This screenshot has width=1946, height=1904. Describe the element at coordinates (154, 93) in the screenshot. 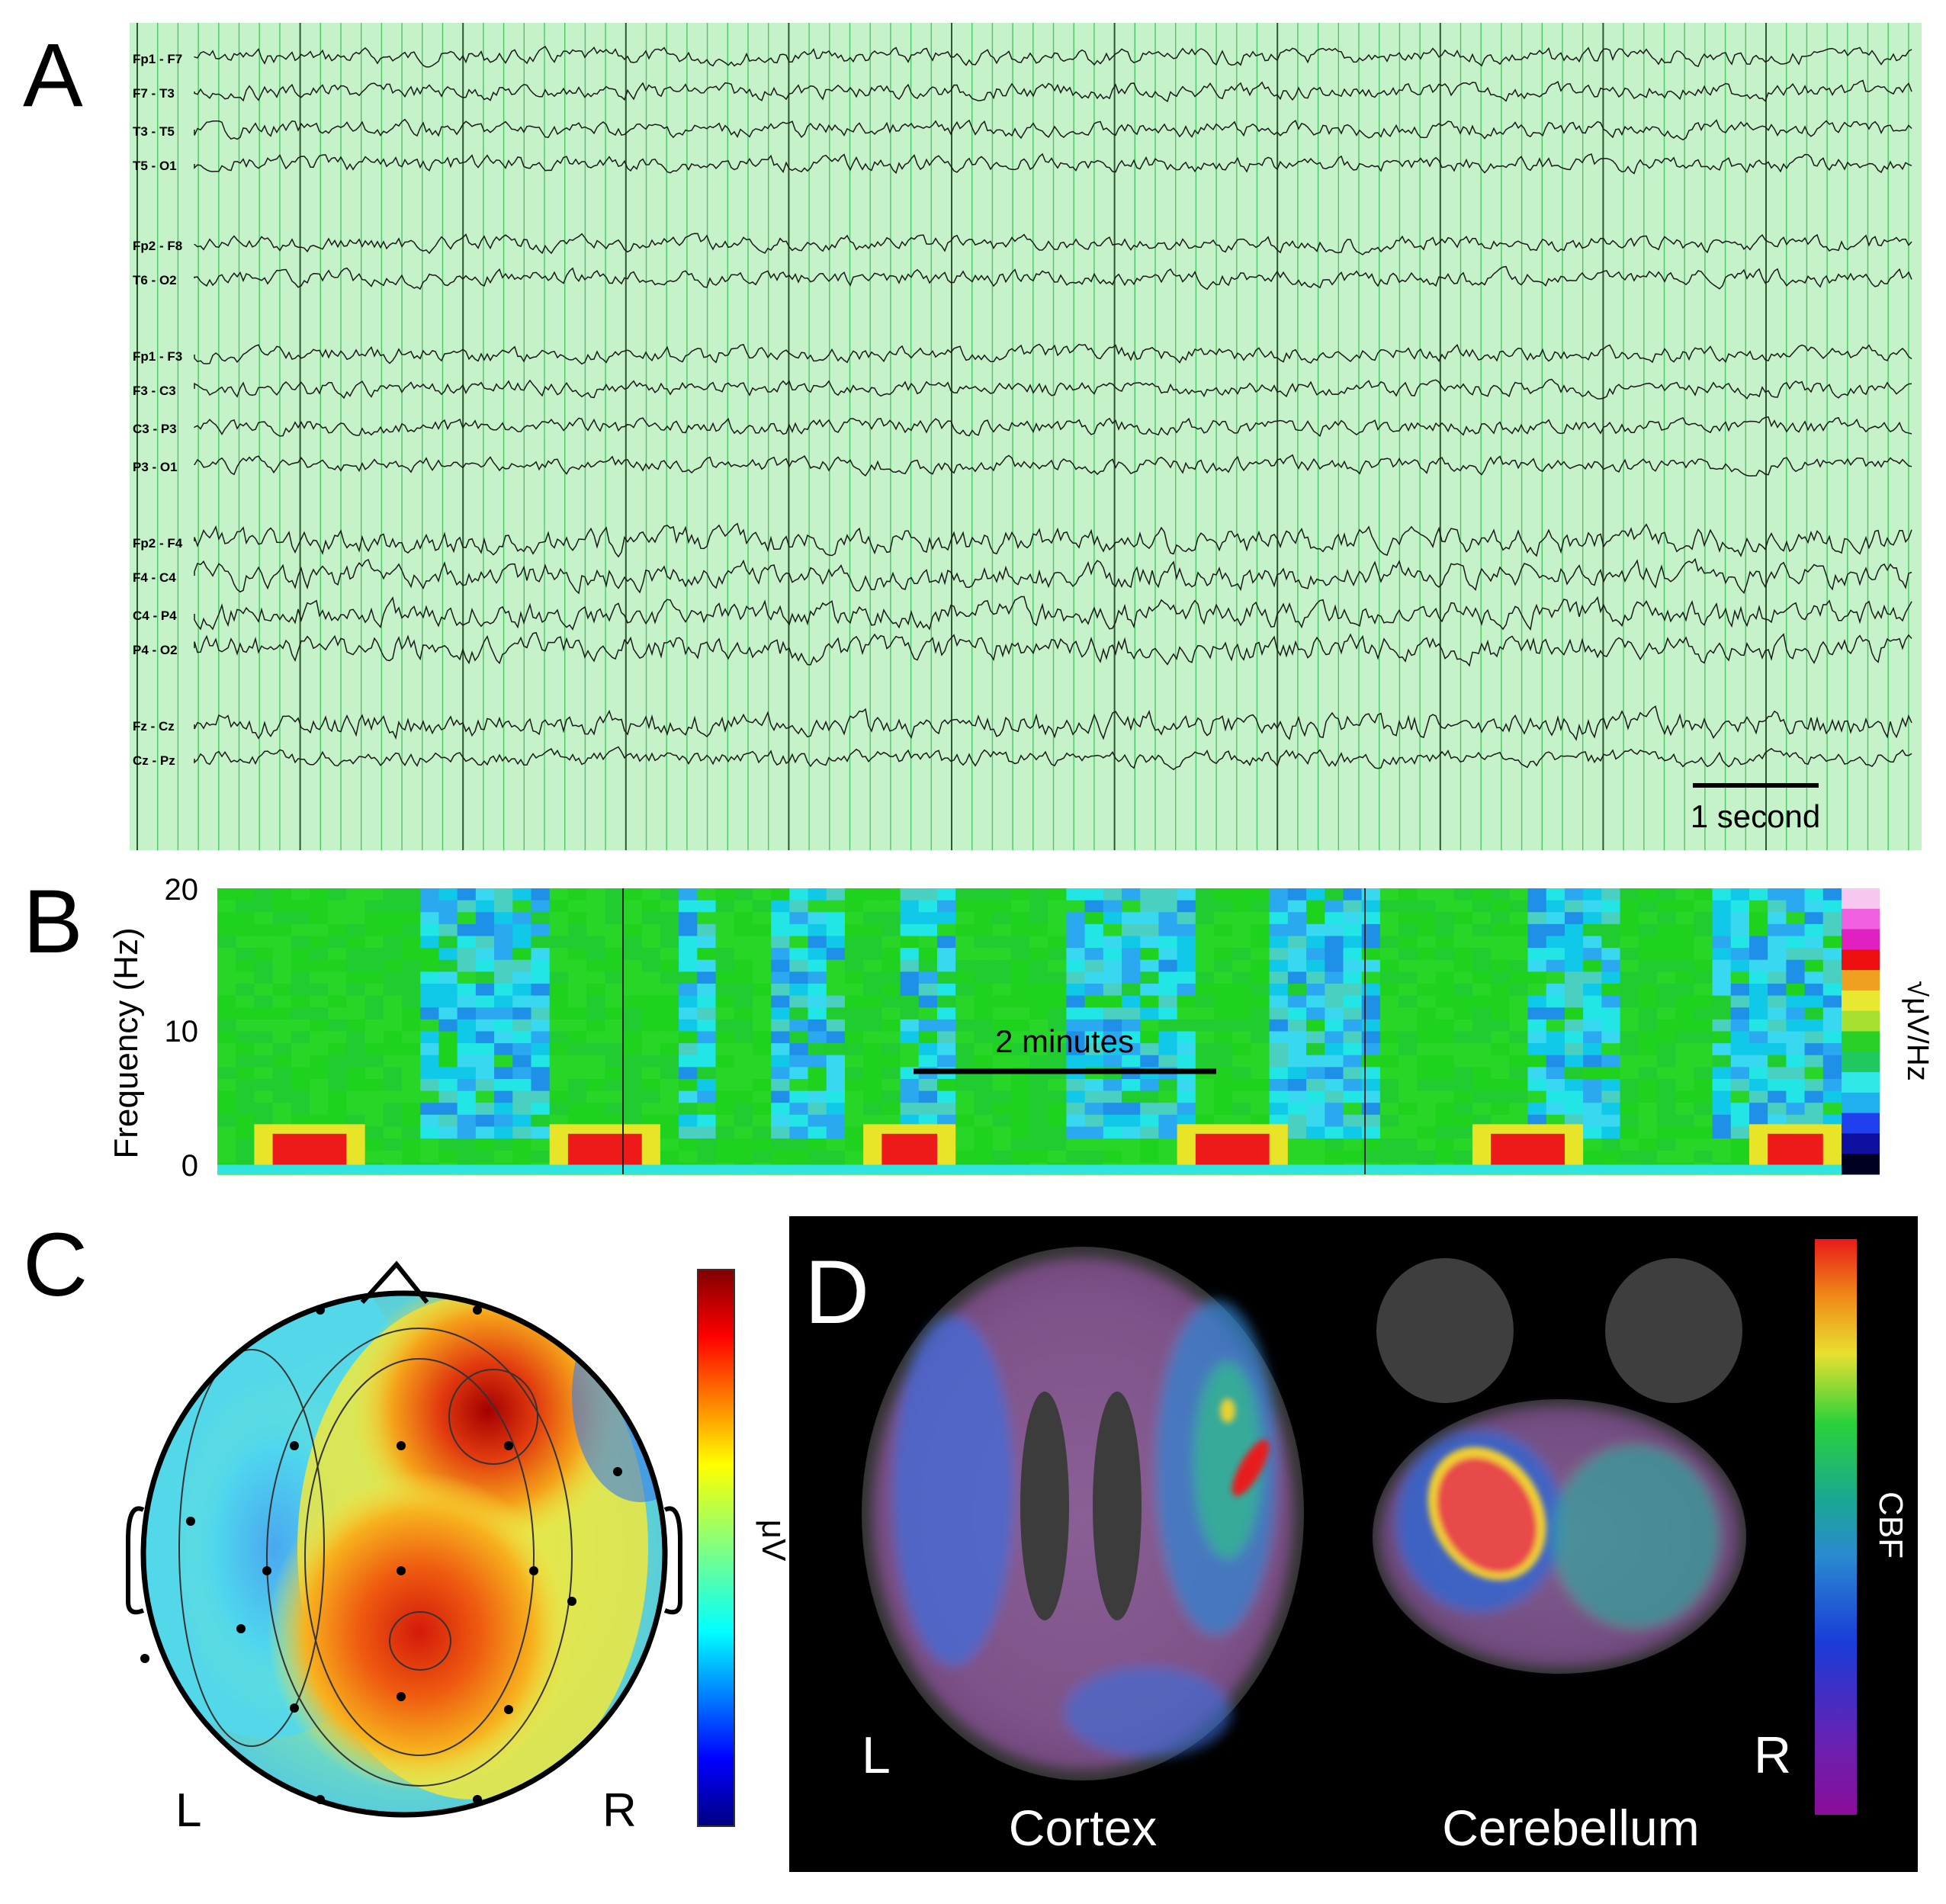

I see `eeg-channel-label: F7 - T3` at that location.